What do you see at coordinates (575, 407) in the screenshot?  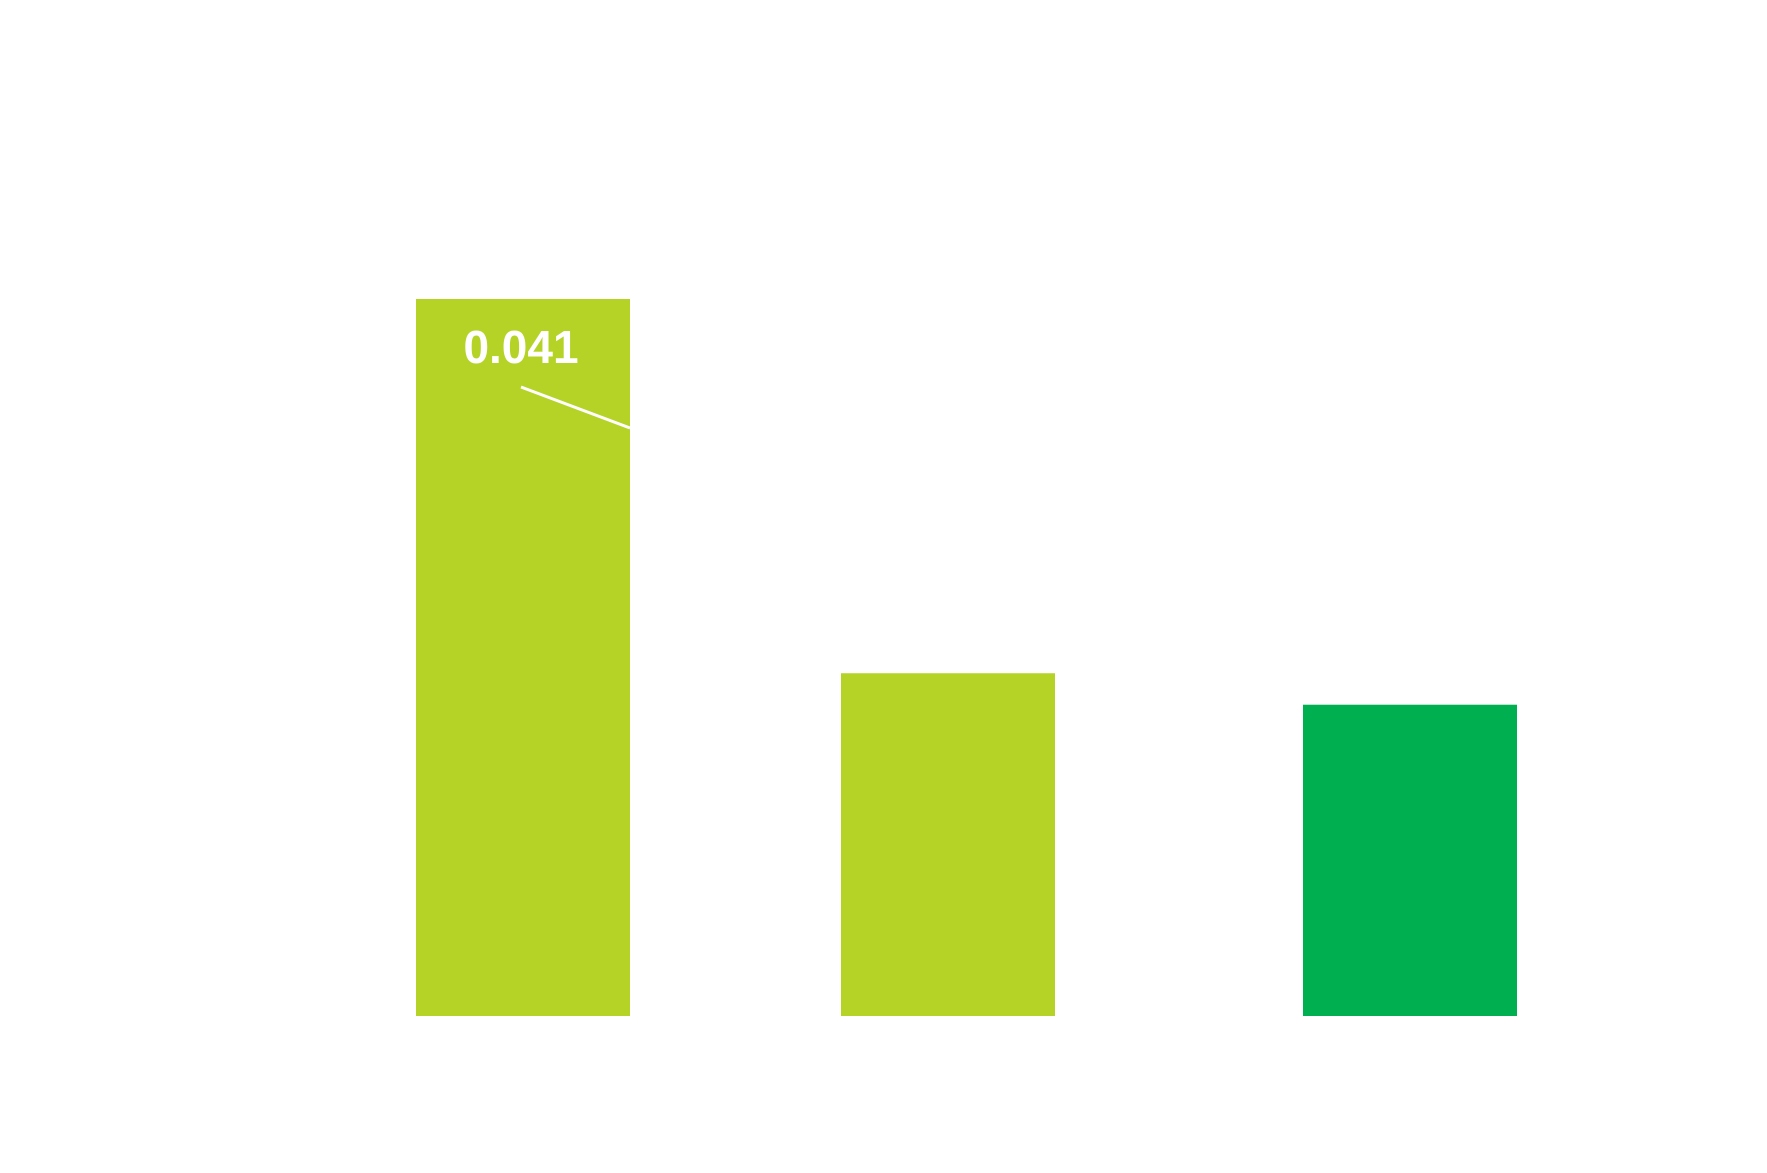 I see `annotation-leader-line` at bounding box center [575, 407].